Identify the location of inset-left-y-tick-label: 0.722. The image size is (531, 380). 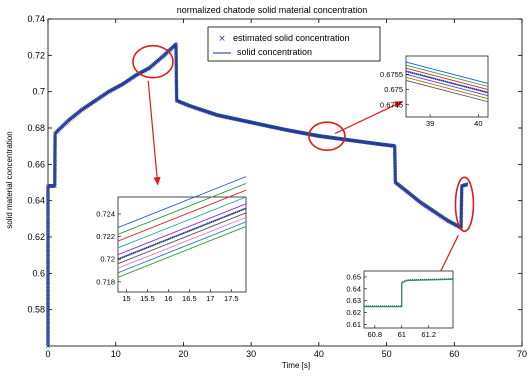
(105, 236).